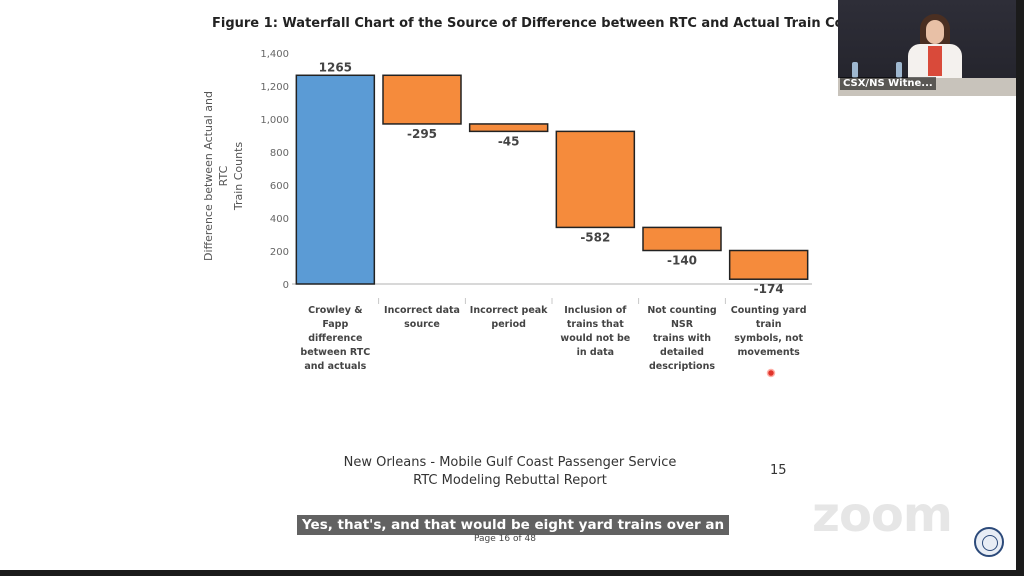 Image resolution: width=1024 pixels, height=576 pixels. What do you see at coordinates (422, 318) in the screenshot?
I see `x-category-label: Incorrect data source` at bounding box center [422, 318].